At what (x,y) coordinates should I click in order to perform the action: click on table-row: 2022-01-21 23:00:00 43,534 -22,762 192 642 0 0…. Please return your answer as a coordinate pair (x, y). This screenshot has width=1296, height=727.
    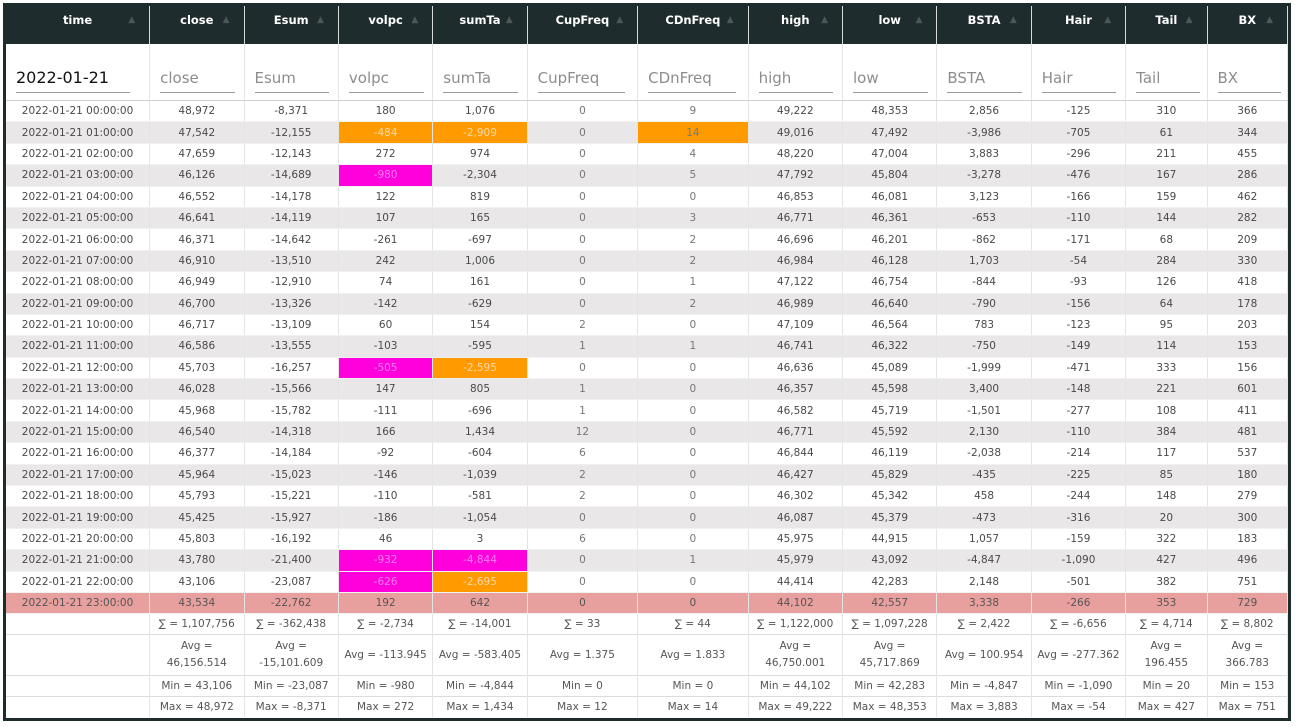
    Looking at the image, I should click on (647, 603).